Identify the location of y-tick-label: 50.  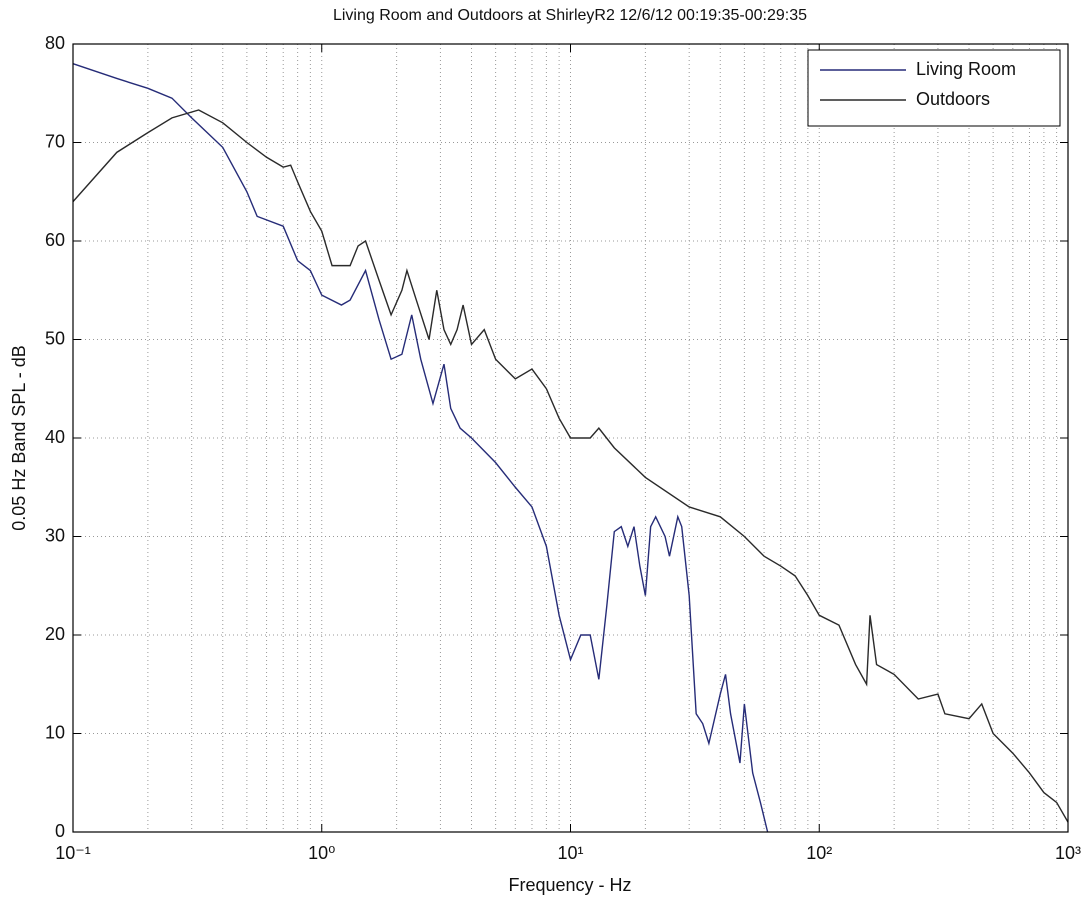
(55, 338).